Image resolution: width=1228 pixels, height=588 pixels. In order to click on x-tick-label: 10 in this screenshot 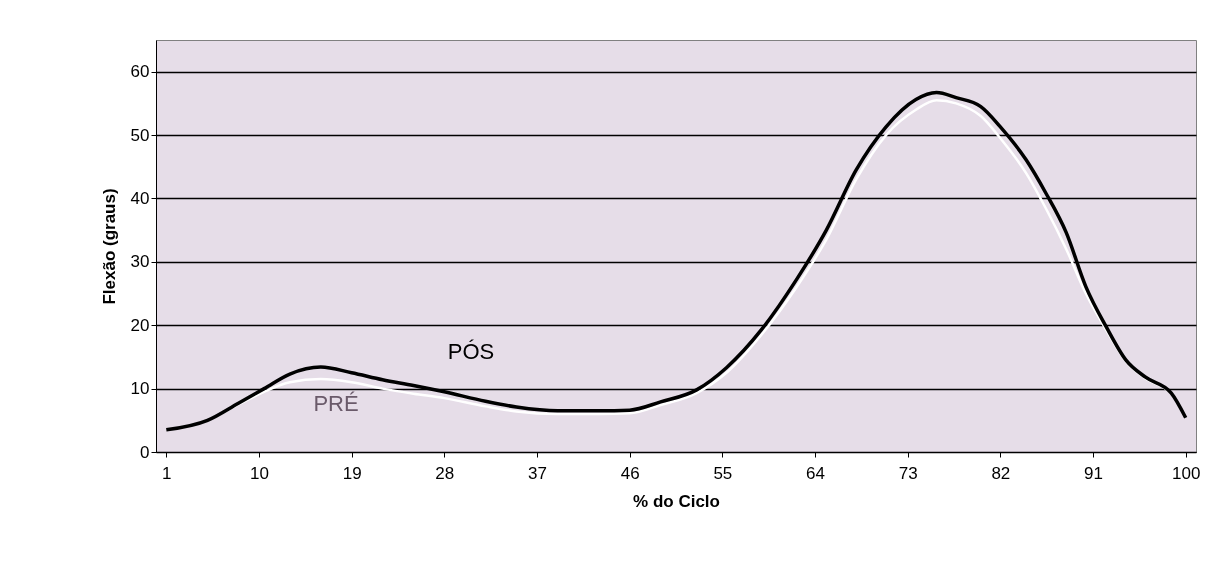, I will do `click(259, 473)`.